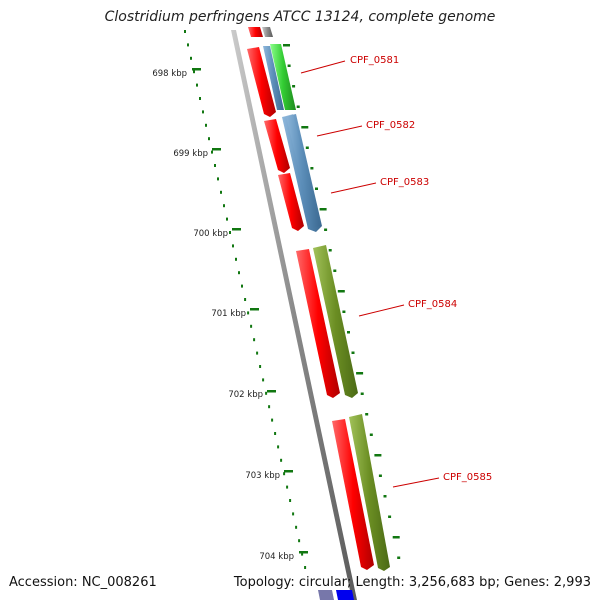 The height and width of the screenshot is (600, 600). I want to click on ruler-label: 698 kbp, so click(169, 74).